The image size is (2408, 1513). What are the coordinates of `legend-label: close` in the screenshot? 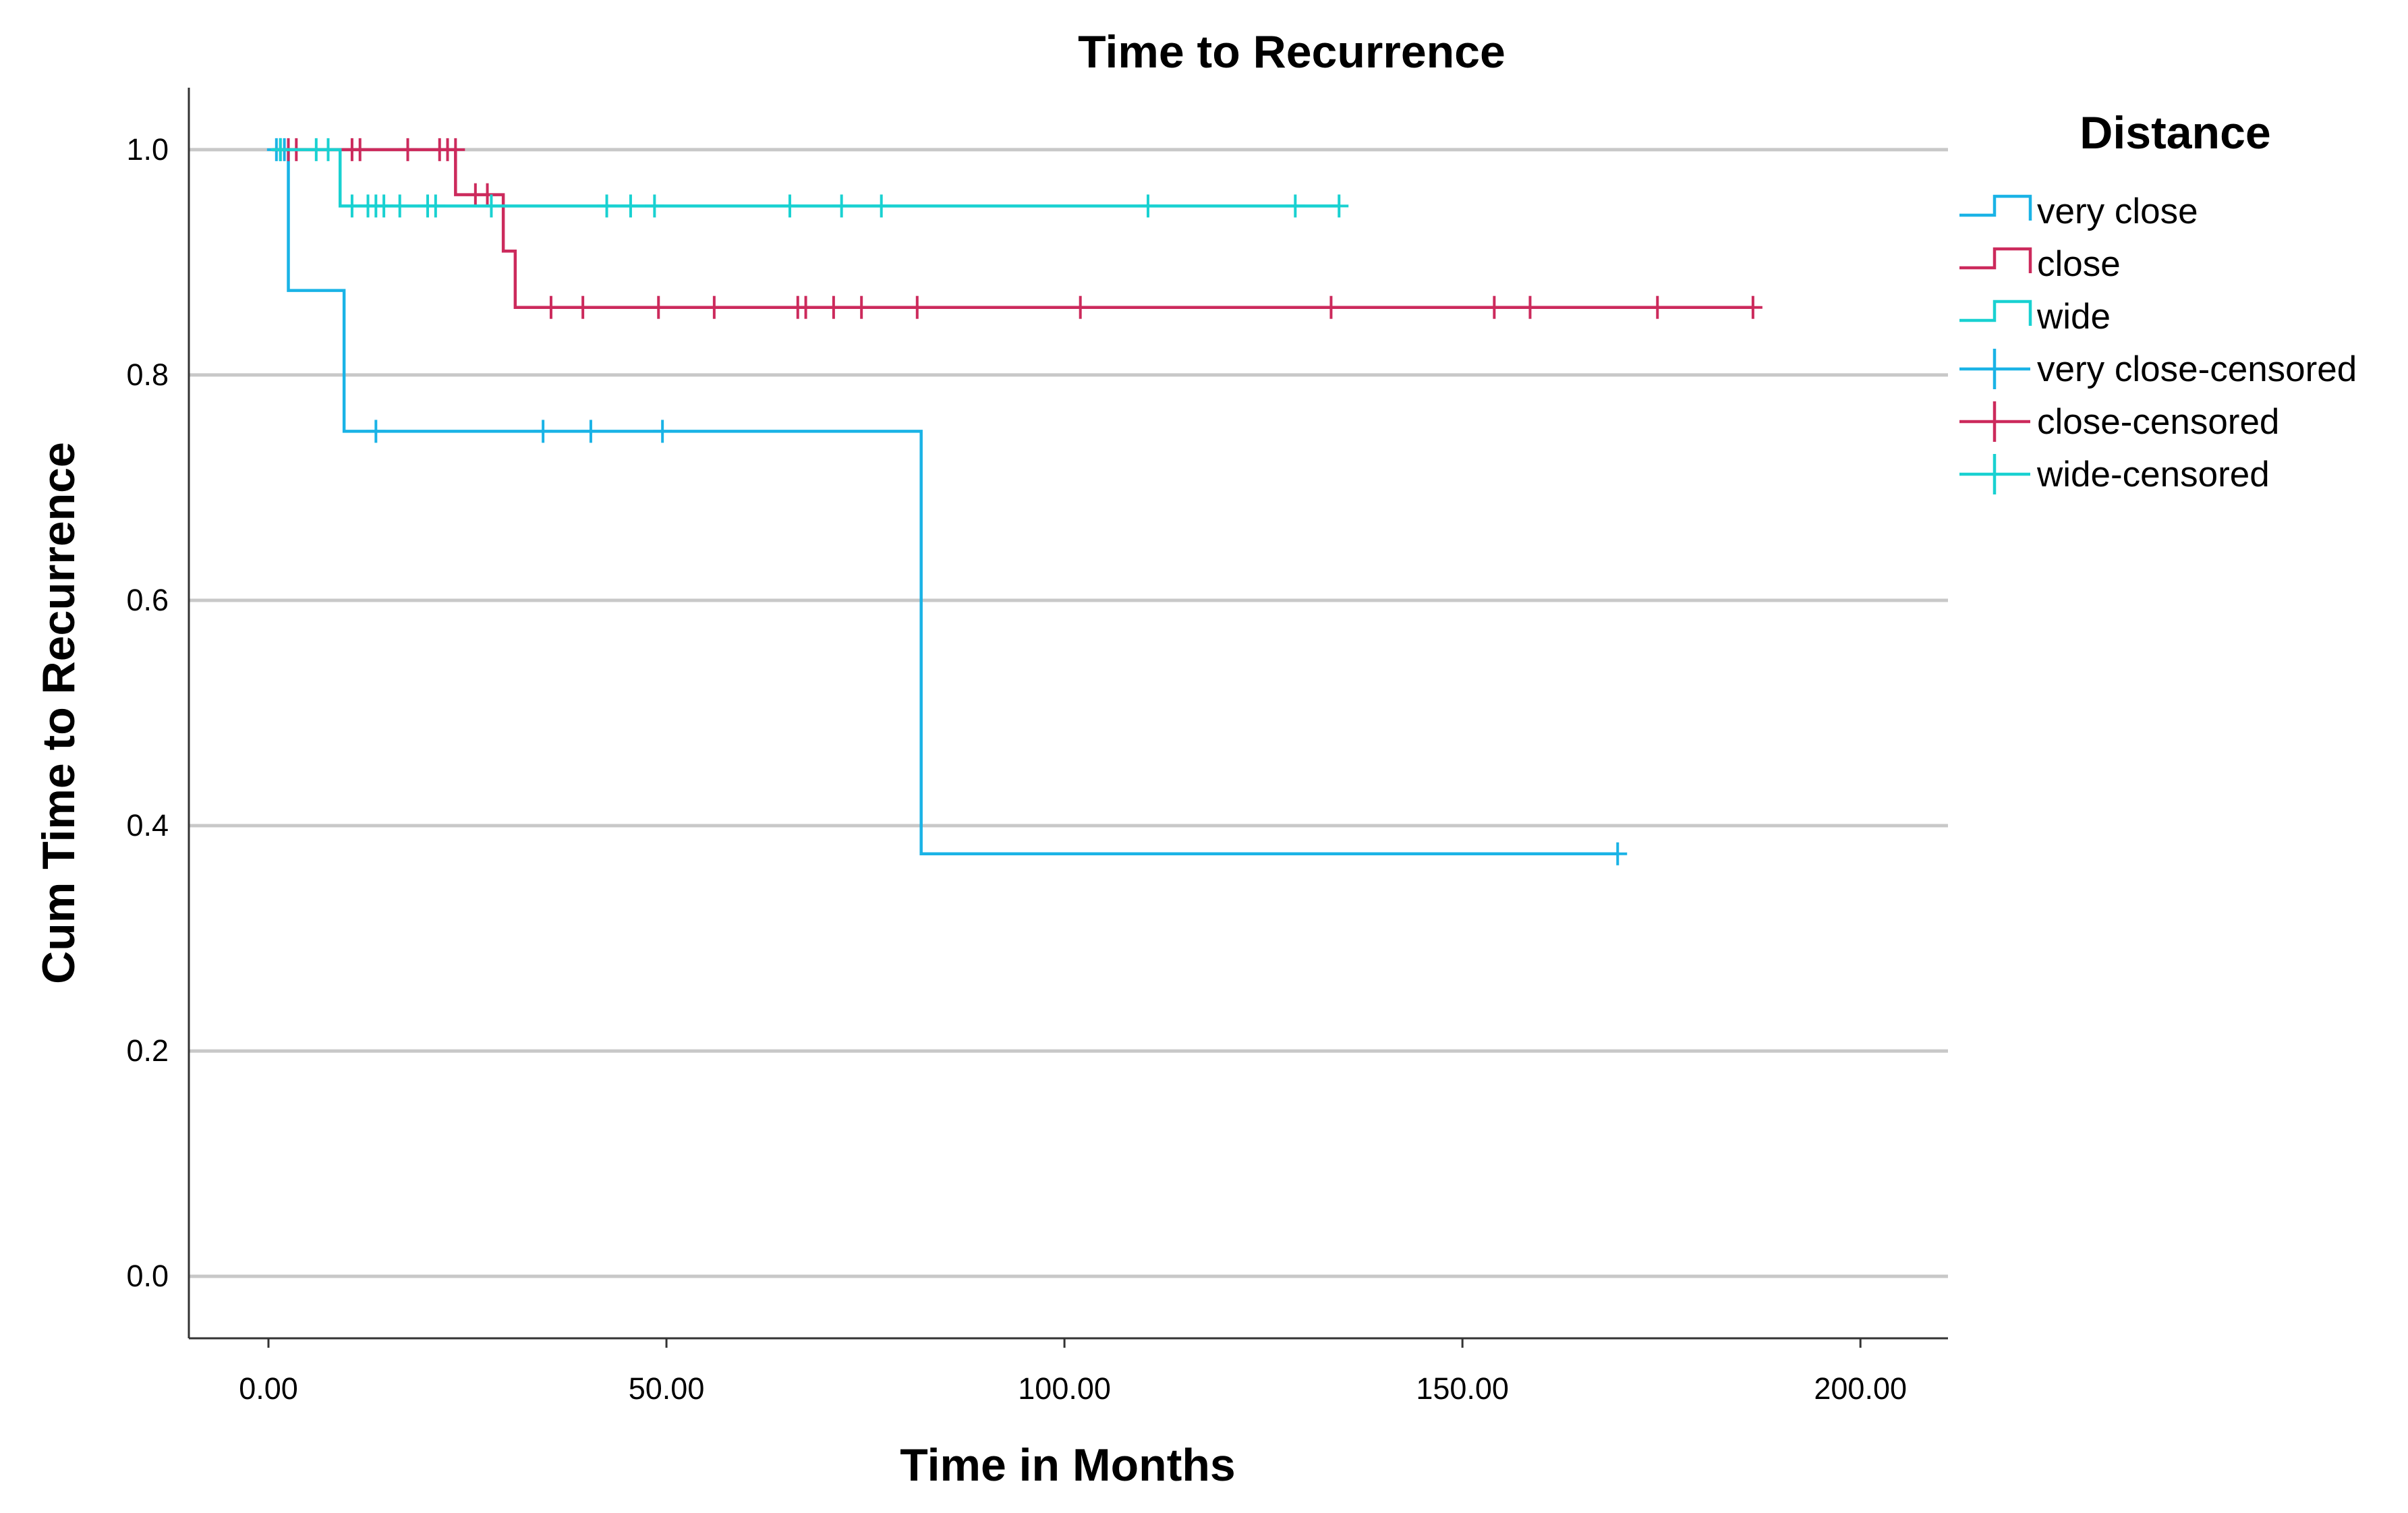 It's located at (2079, 264).